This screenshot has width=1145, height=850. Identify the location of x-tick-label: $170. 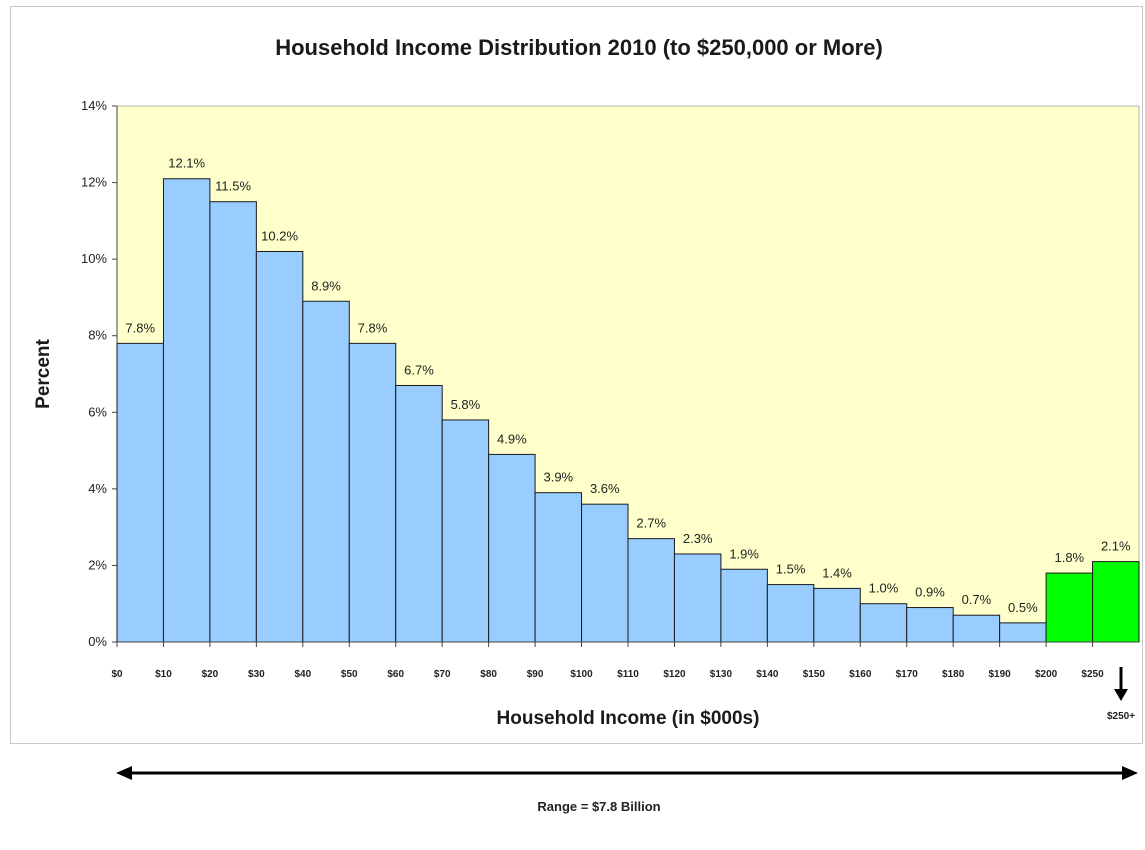
(907, 674).